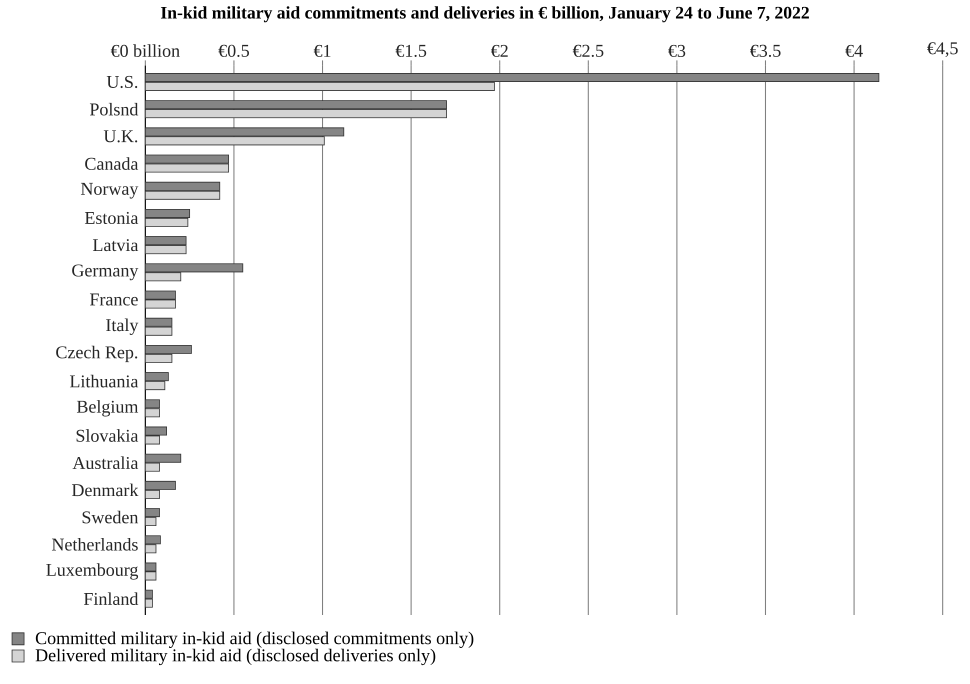 This screenshot has width=970, height=684. I want to click on legend-label: Delivered military in-kid aid (disclosed deliveries only), so click(236, 657).